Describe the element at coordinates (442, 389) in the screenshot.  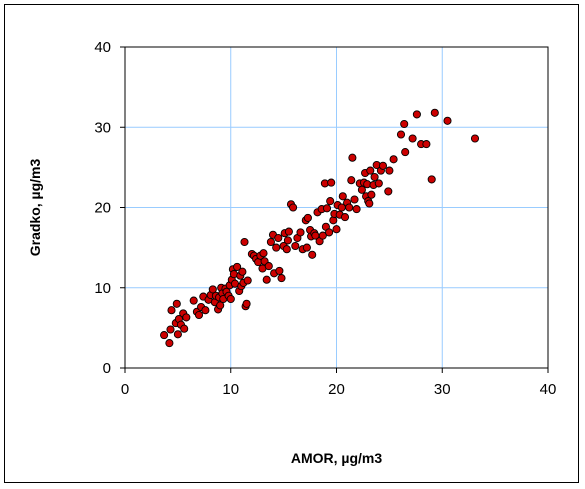
I see `x-tick-label: 30` at that location.